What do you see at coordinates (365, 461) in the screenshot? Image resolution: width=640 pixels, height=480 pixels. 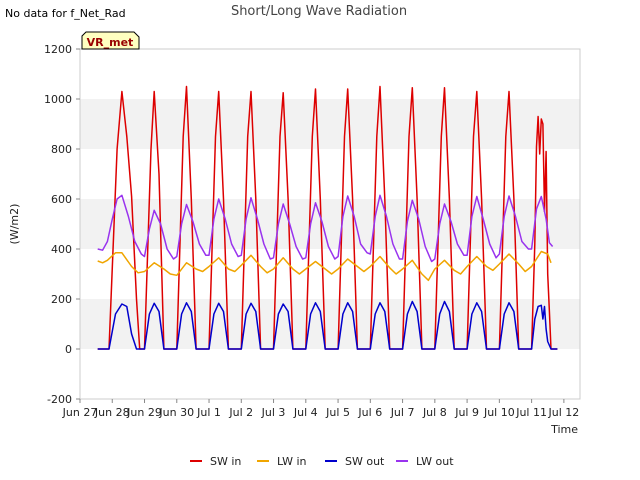 I see `legend-label: SW out` at bounding box center [365, 461].